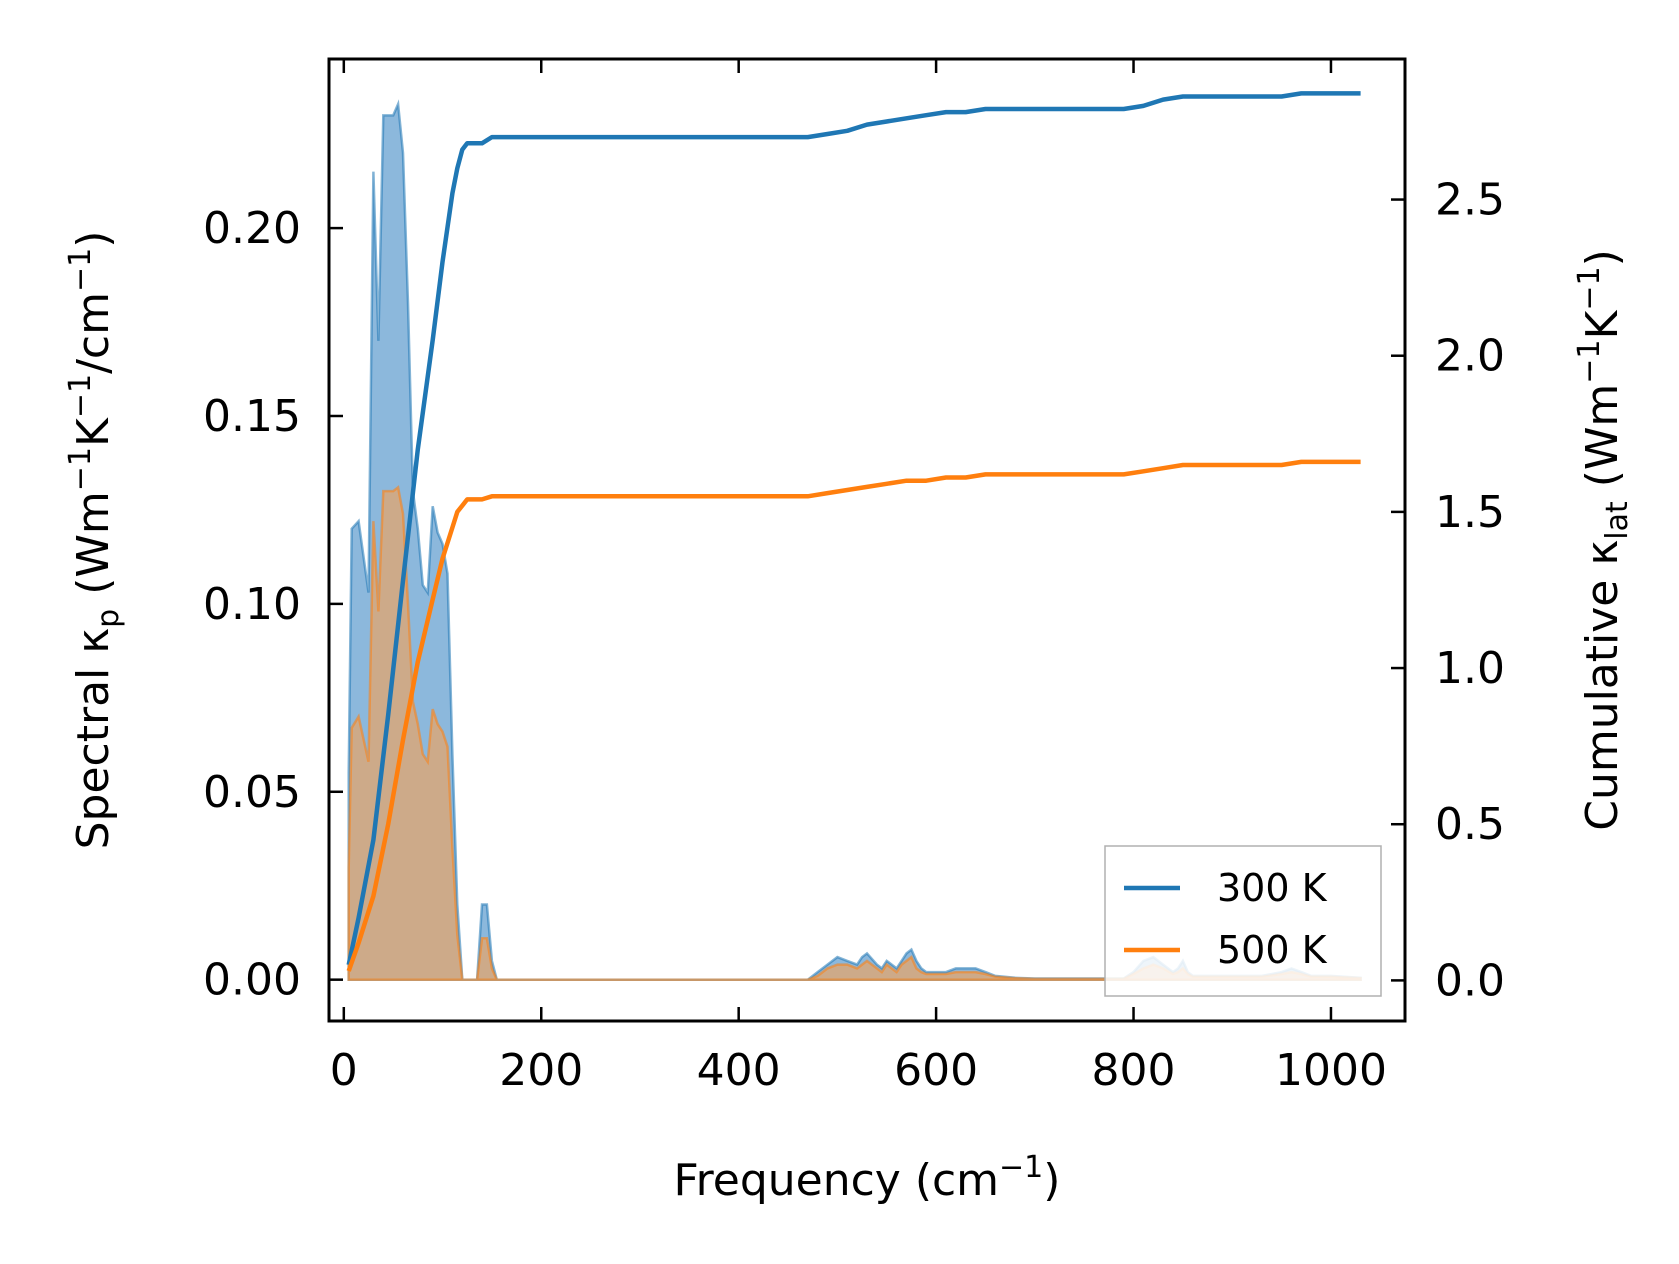 This screenshot has height=1264, width=1679. I want to click on y-left-tick-label: 0.20, so click(252, 228).